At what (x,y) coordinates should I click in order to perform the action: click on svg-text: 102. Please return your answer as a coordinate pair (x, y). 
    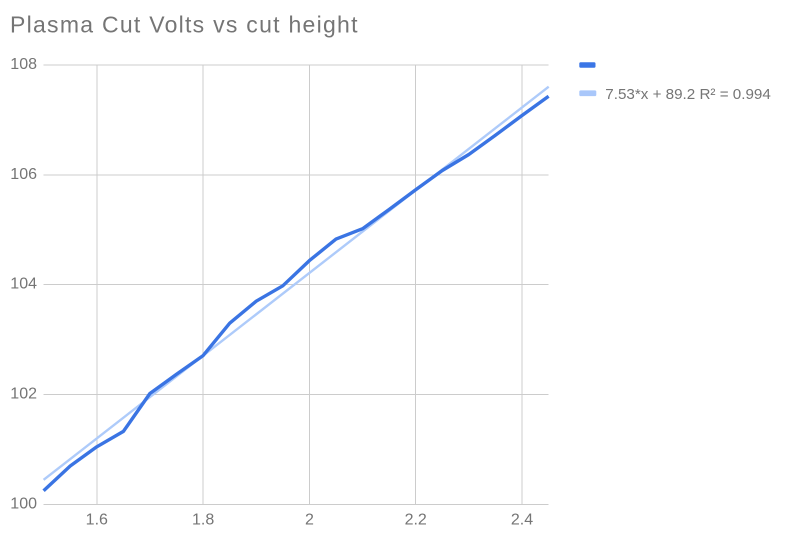
    Looking at the image, I should click on (23, 394).